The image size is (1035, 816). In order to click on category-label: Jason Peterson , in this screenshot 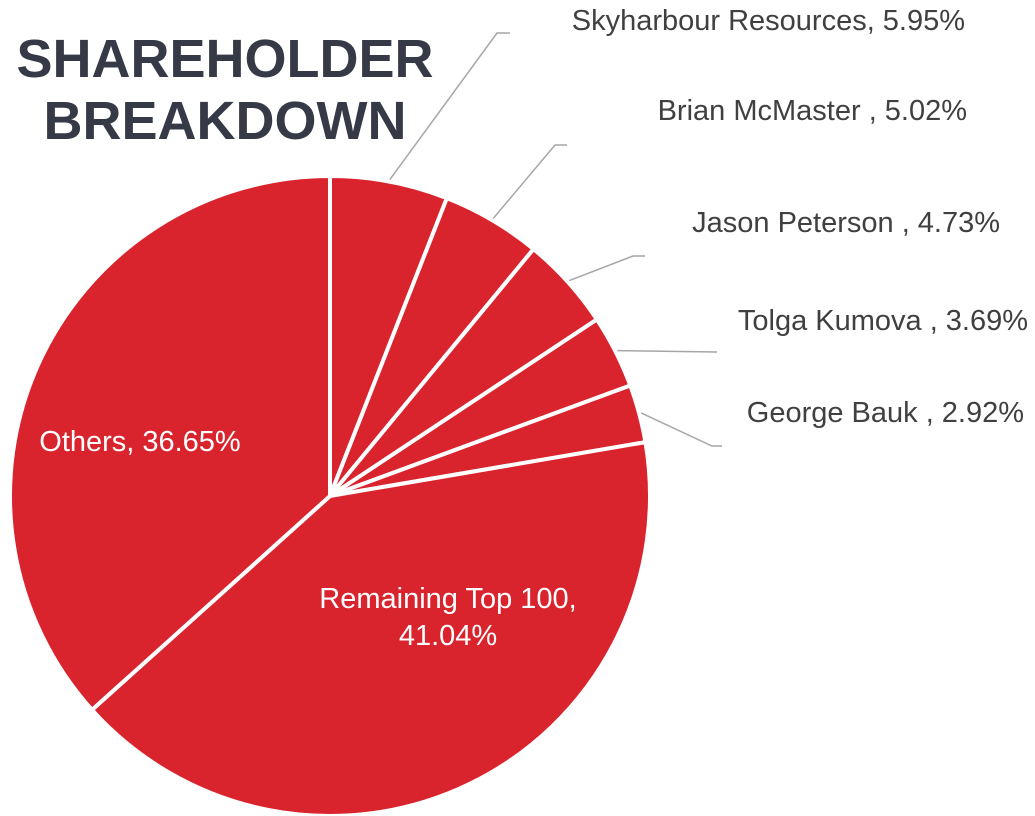, I will do `click(801, 223)`.